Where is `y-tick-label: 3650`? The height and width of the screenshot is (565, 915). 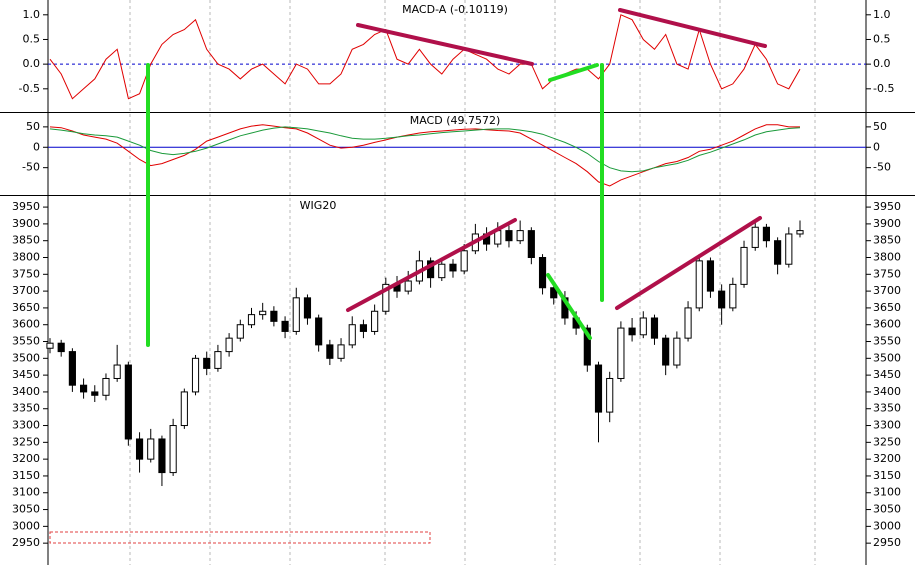
y-tick-label: 3650 is located at coordinates (887, 307).